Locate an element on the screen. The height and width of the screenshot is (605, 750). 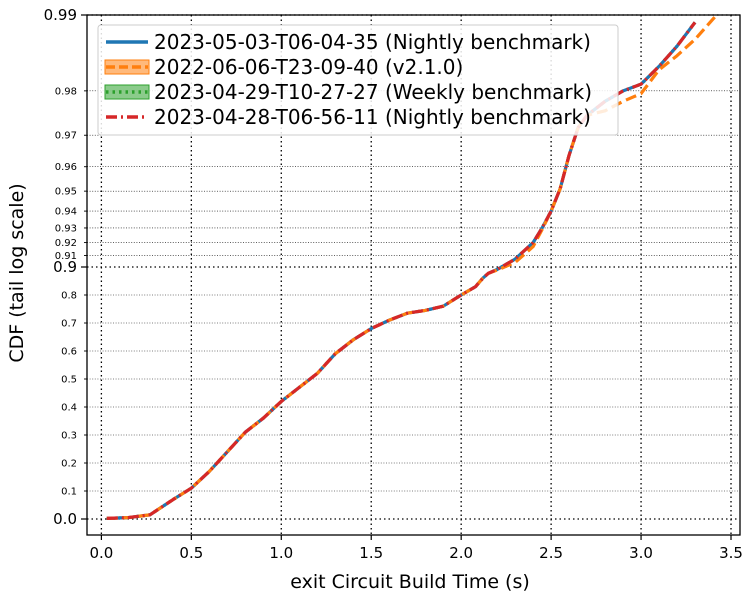
x-tick-label: 2.5 is located at coordinates (551, 553).